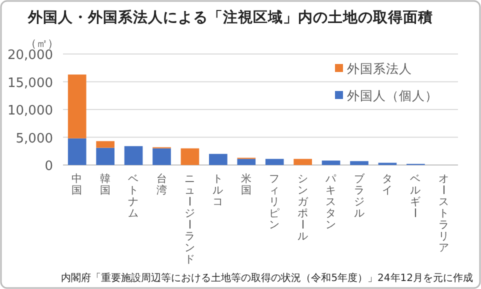 The image size is (481, 289). I want to click on x-tick-label: オーストラリア, so click(443, 213).